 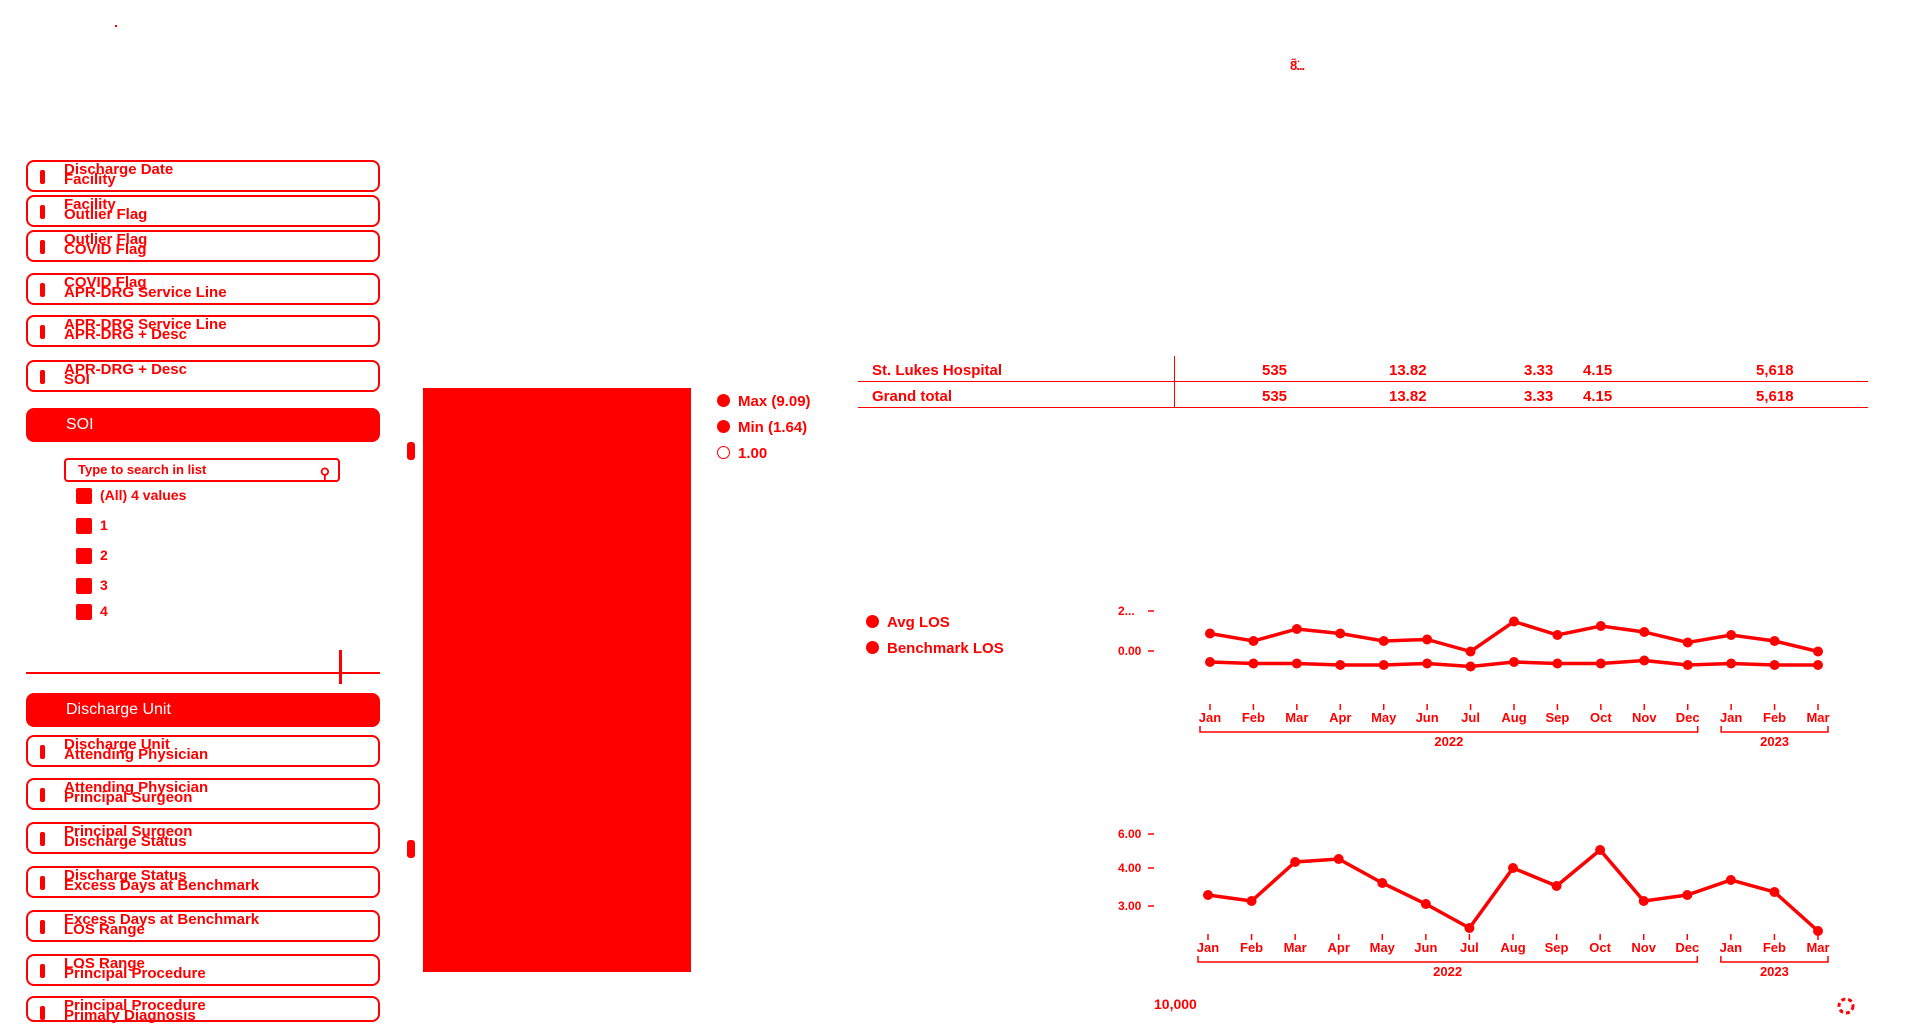 What do you see at coordinates (411, 849) in the screenshot?
I see `range-handle-bottom` at bounding box center [411, 849].